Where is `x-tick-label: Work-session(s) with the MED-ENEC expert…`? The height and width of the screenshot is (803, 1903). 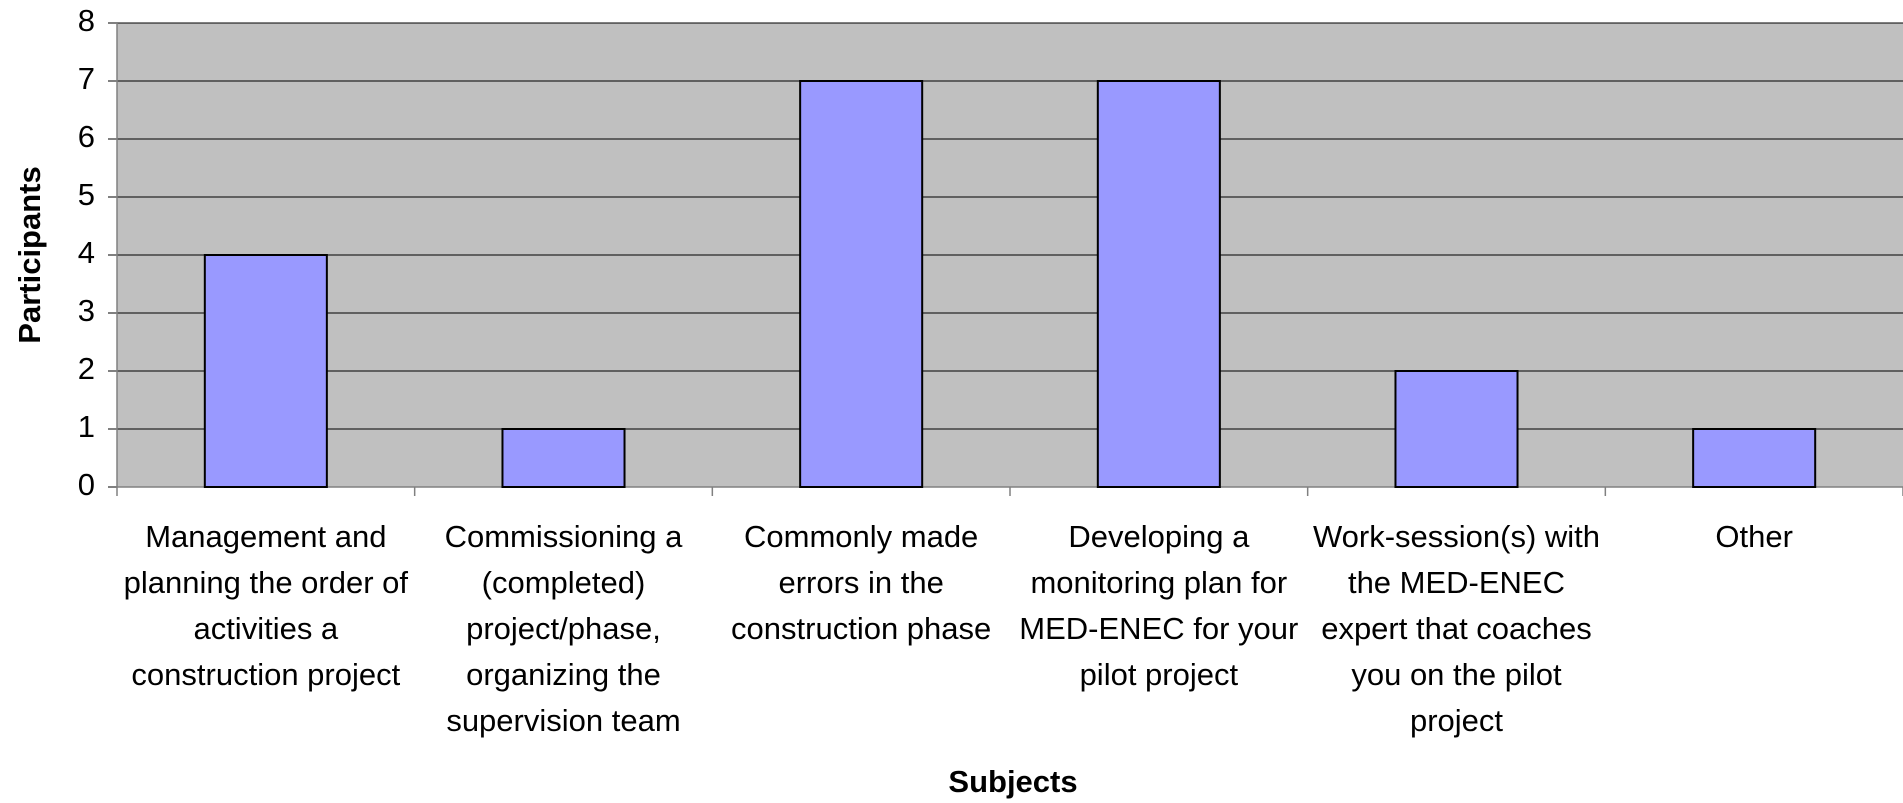
x-tick-label: Work-session(s) with the MED-ENEC expert… is located at coordinates (1456, 628).